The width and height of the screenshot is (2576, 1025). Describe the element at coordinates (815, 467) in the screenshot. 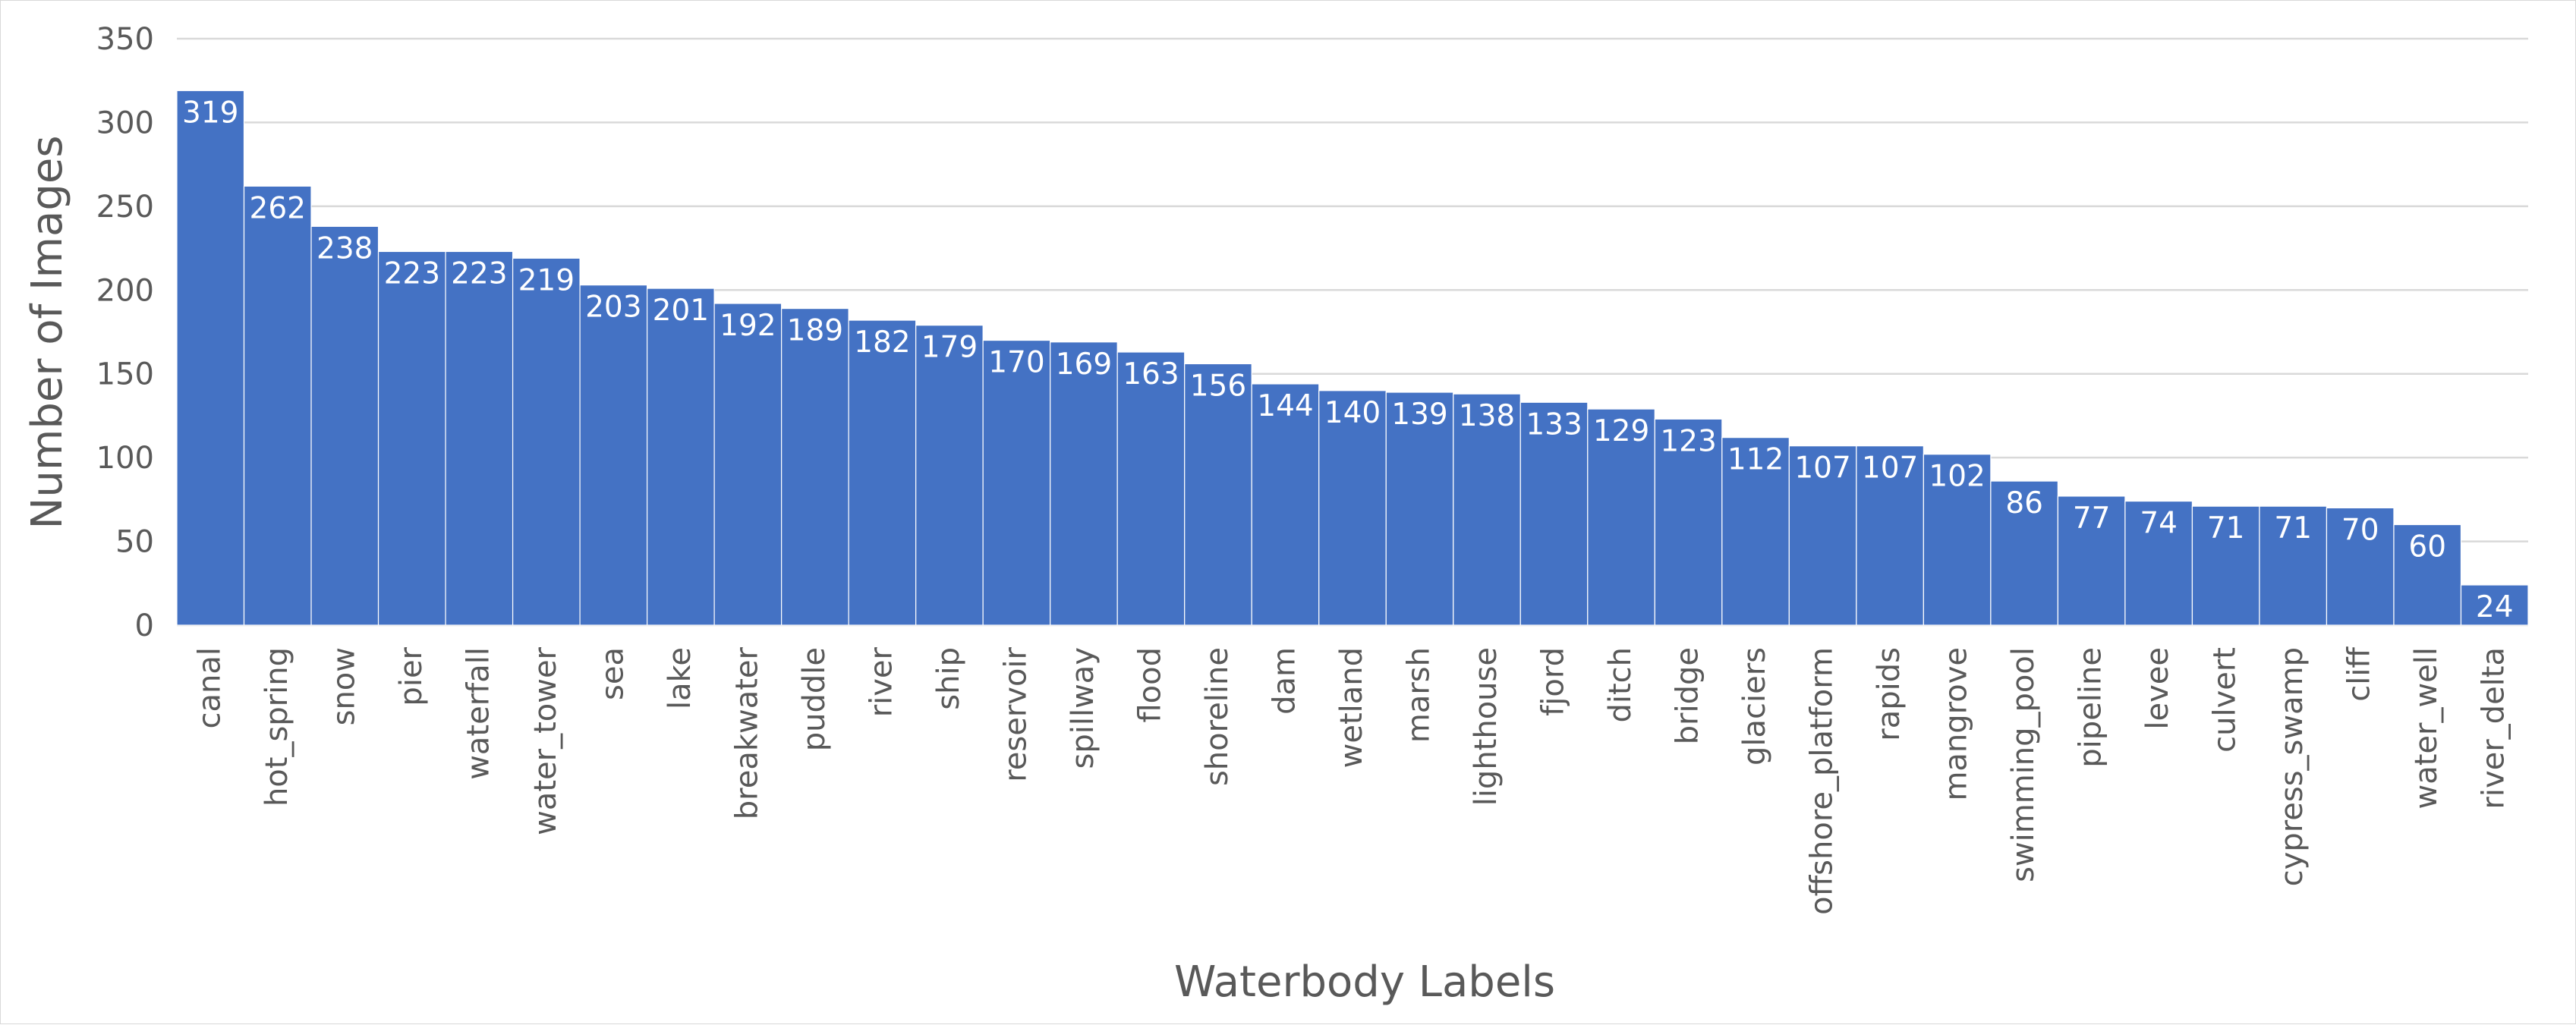

I see `bar-puddle` at that location.